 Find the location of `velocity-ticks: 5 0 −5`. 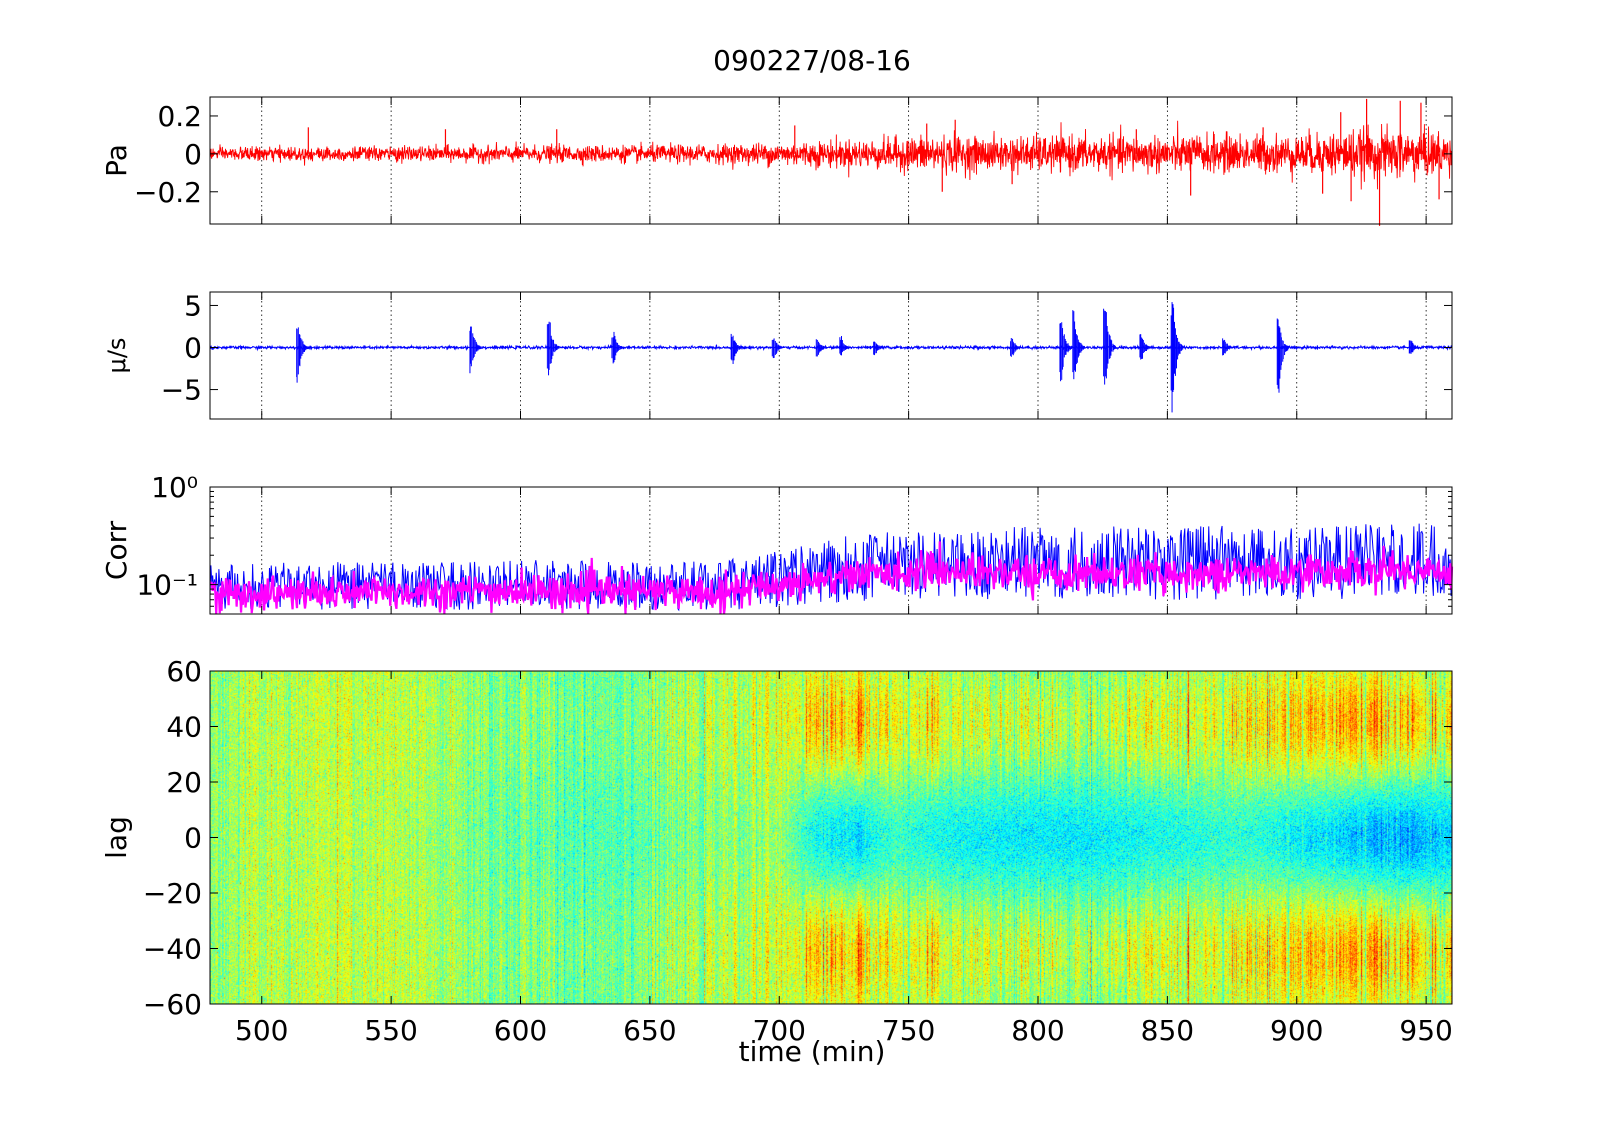

velocity-ticks: 5 0 −5 is located at coordinates (806, 354).